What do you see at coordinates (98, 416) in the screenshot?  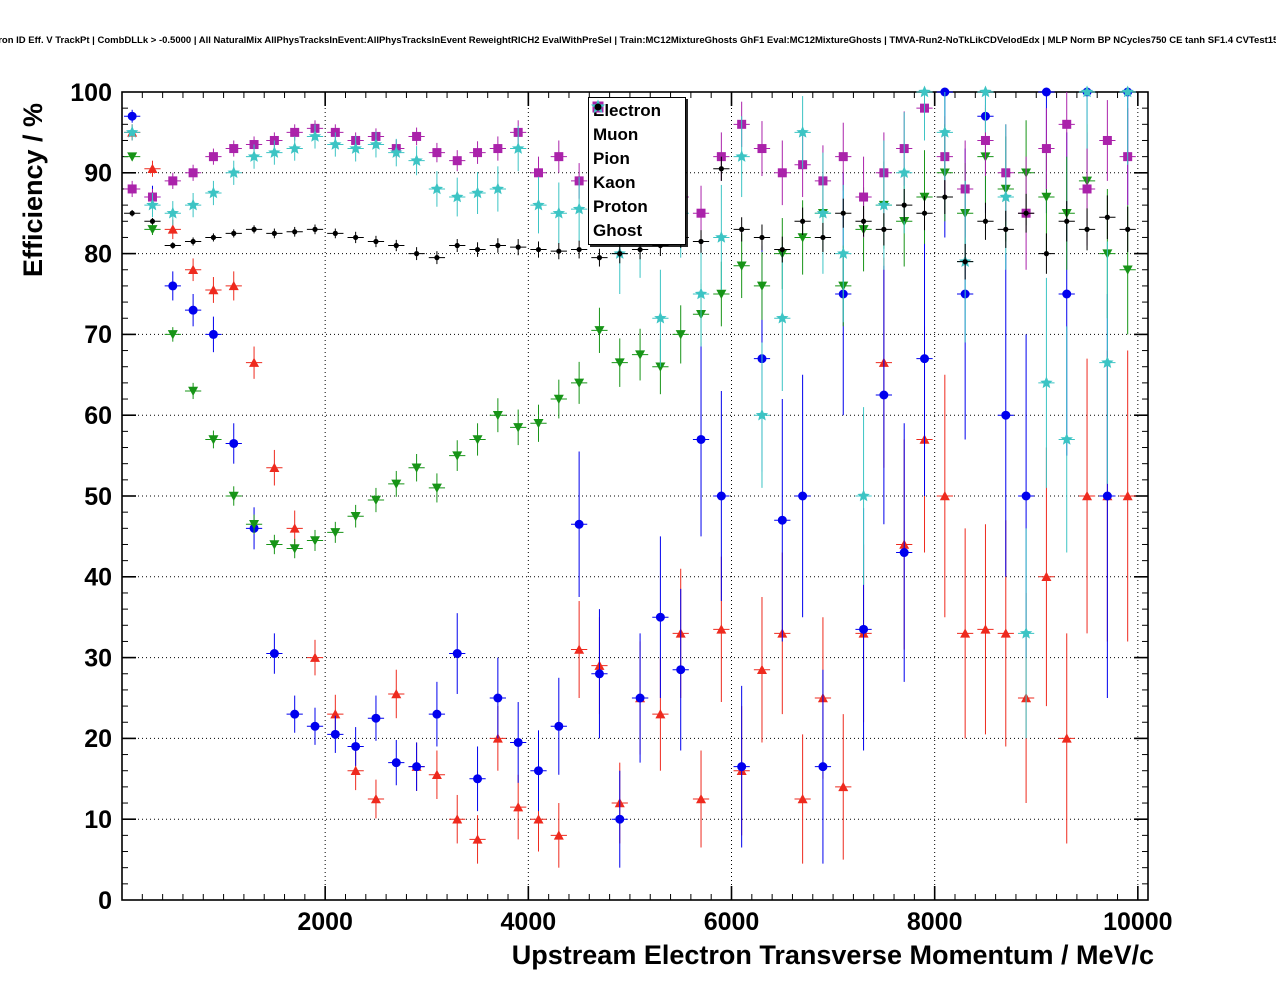 I see `y-tick-label: 60` at bounding box center [98, 416].